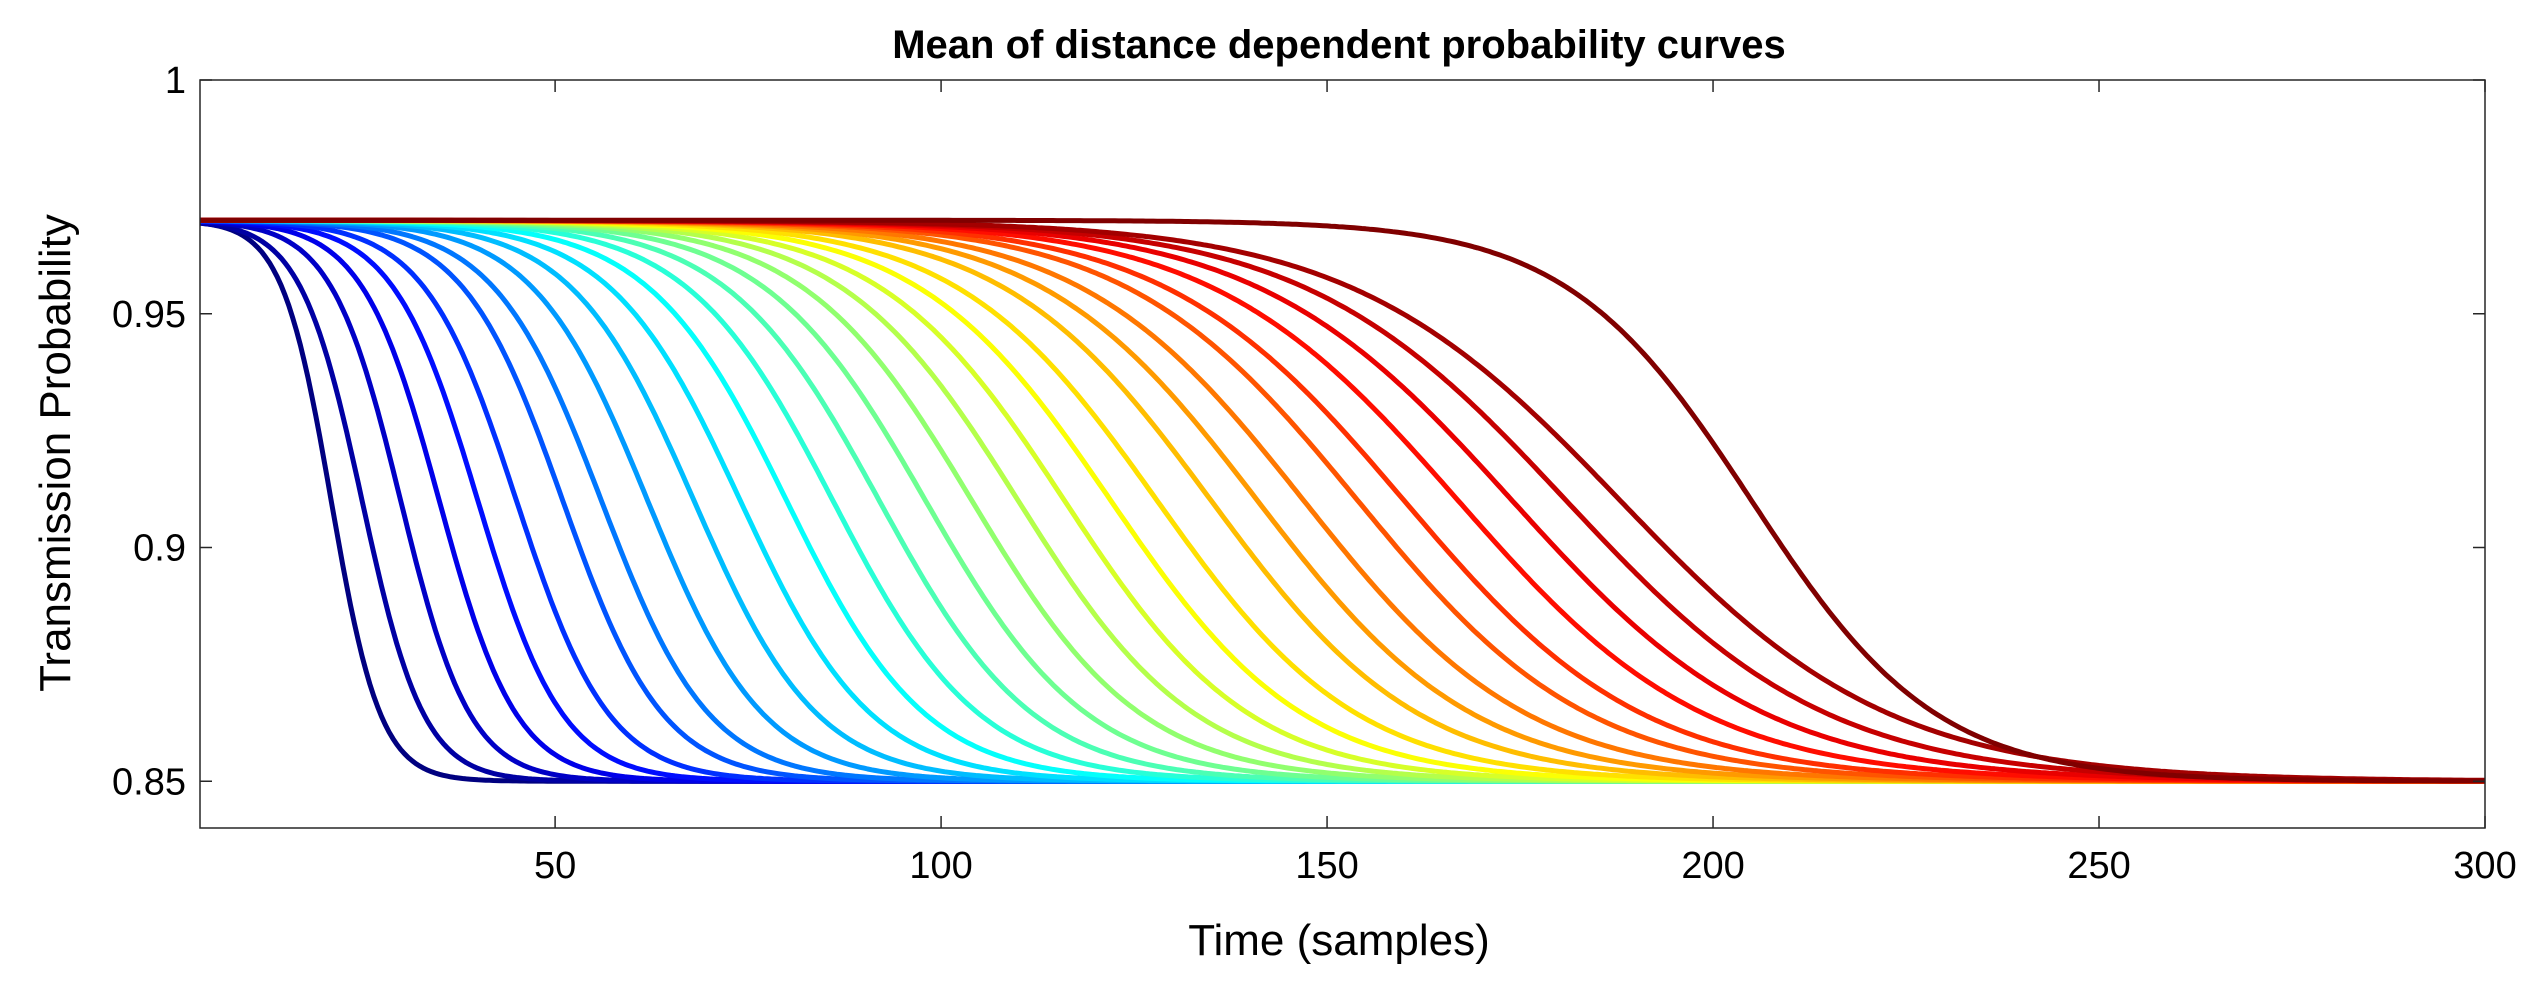 The width and height of the screenshot is (2548, 996). What do you see at coordinates (940, 866) in the screenshot?
I see `x-tick-label: 100` at bounding box center [940, 866].